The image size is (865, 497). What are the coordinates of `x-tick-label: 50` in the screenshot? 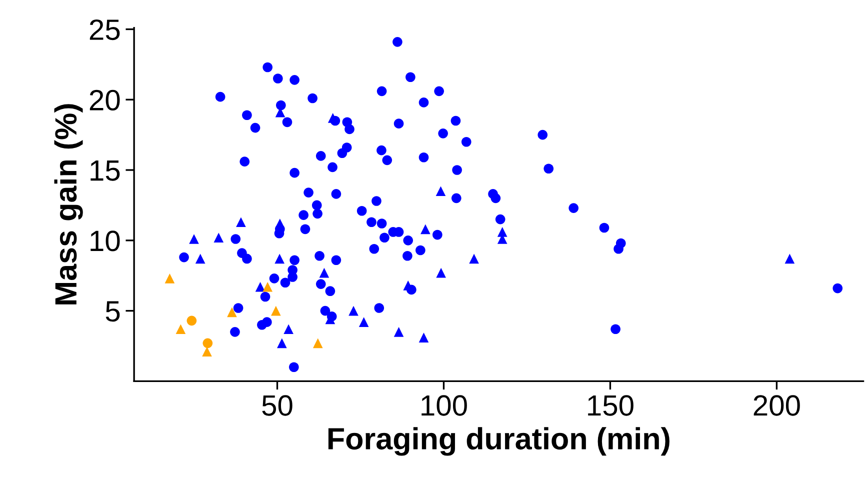 It's located at (277, 405).